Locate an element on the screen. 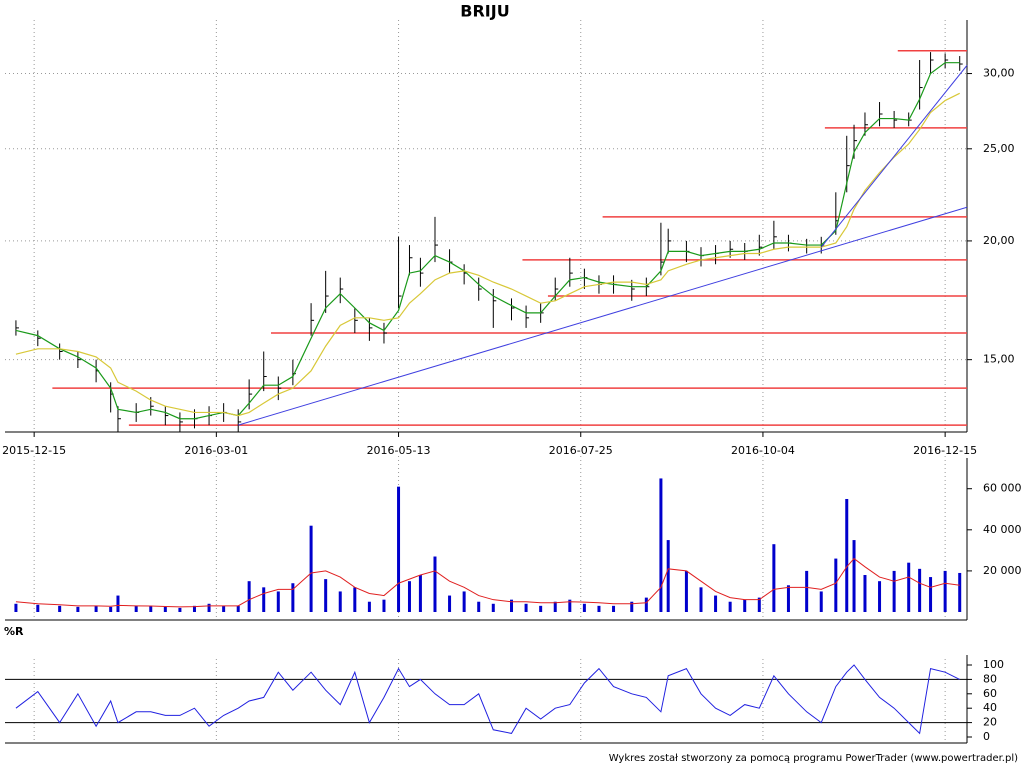 The image size is (1024, 768). x-tick-label: 2016-07-25 is located at coordinates (581, 450).